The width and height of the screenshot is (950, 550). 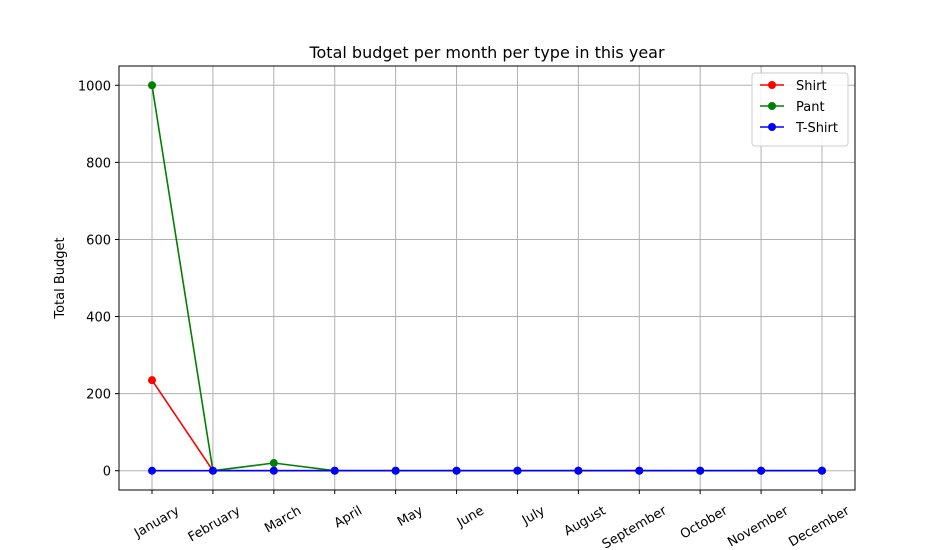 I want to click on legend: Shirt Pant T-Shirt, so click(x=800, y=109).